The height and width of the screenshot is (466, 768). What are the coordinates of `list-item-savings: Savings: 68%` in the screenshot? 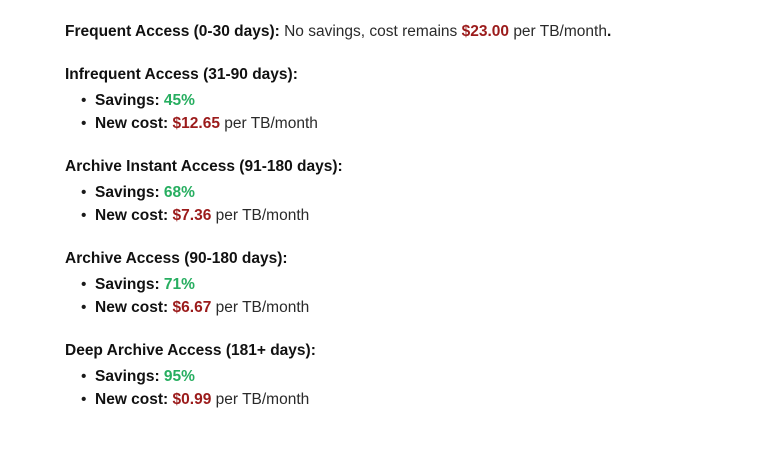 It's located at (416, 192).